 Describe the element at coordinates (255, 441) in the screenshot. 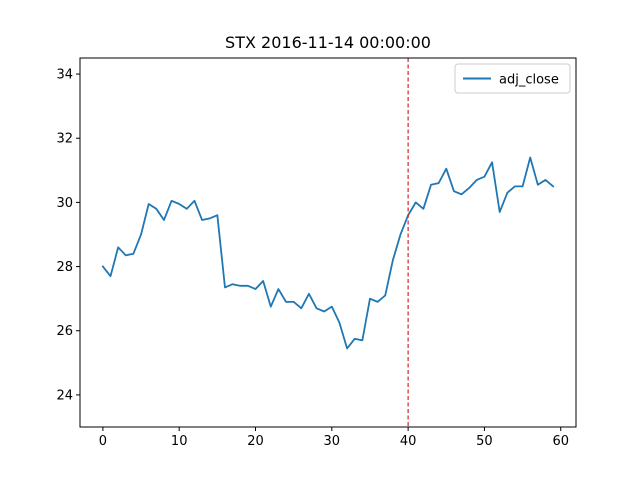

I see `x-tick-label: 20` at that location.